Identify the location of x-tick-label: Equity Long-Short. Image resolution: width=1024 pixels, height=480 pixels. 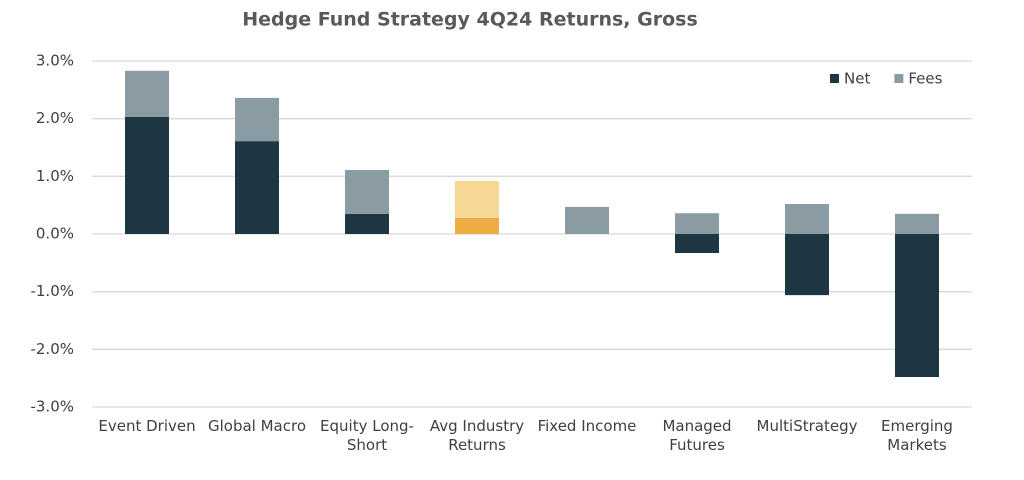
(367, 435).